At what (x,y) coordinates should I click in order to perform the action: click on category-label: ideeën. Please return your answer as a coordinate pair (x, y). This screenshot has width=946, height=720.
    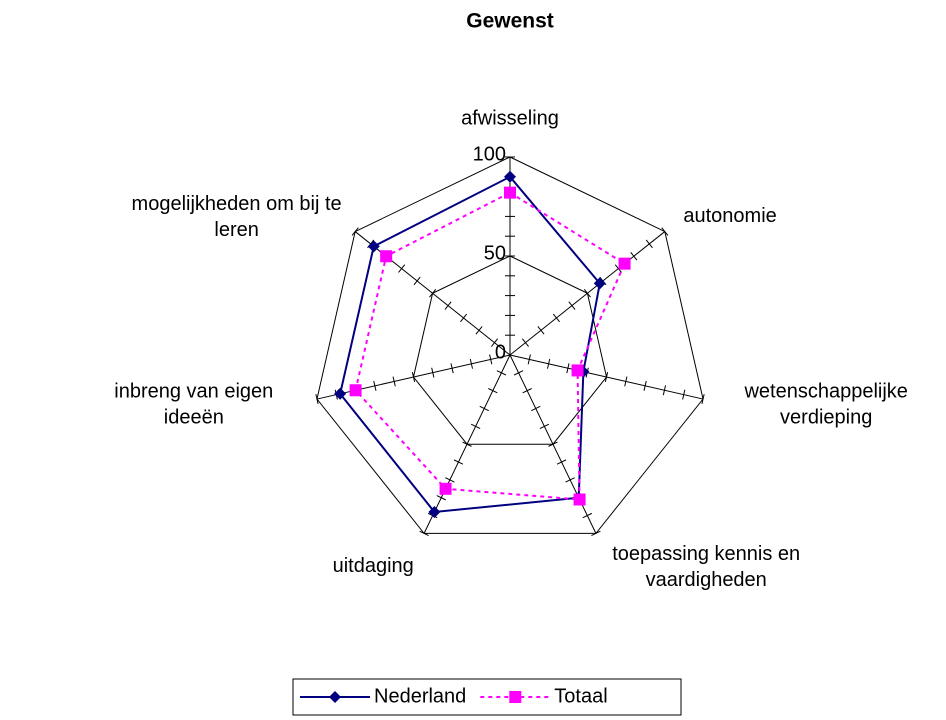
    Looking at the image, I should click on (194, 418).